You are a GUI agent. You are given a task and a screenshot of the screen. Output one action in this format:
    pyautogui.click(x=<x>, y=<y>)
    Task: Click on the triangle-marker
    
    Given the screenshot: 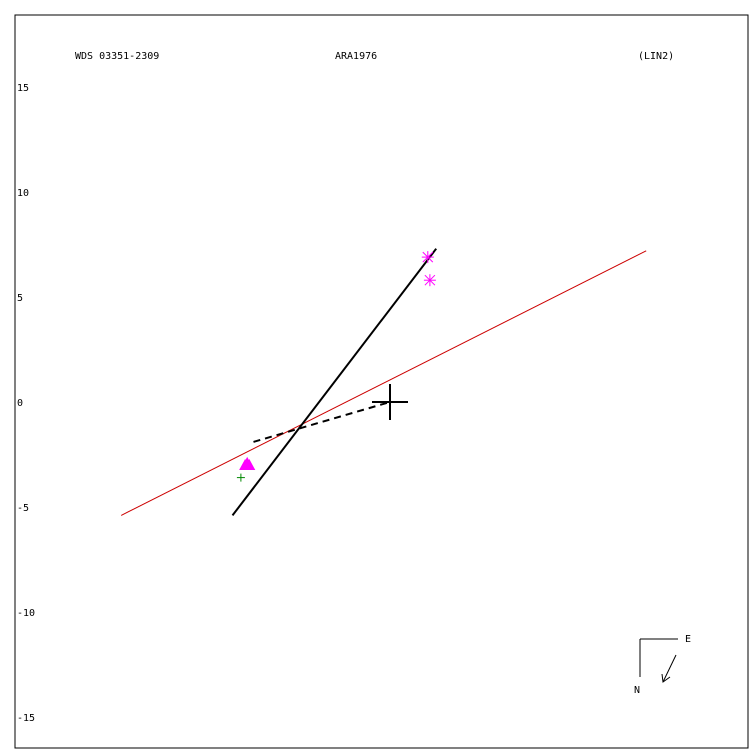 What is the action you would take?
    pyautogui.click(x=247, y=462)
    